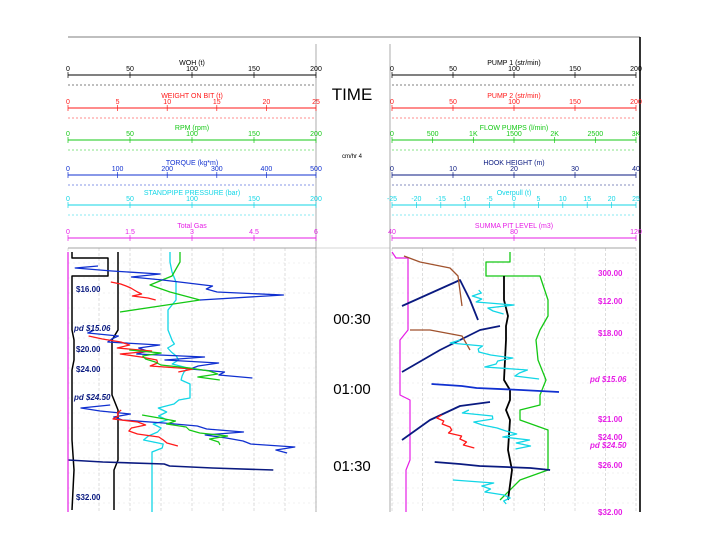 This screenshot has height=540, width=720. What do you see at coordinates (192, 199) in the screenshot?
I see `left-tick-label-4-2: 100` at bounding box center [192, 199].